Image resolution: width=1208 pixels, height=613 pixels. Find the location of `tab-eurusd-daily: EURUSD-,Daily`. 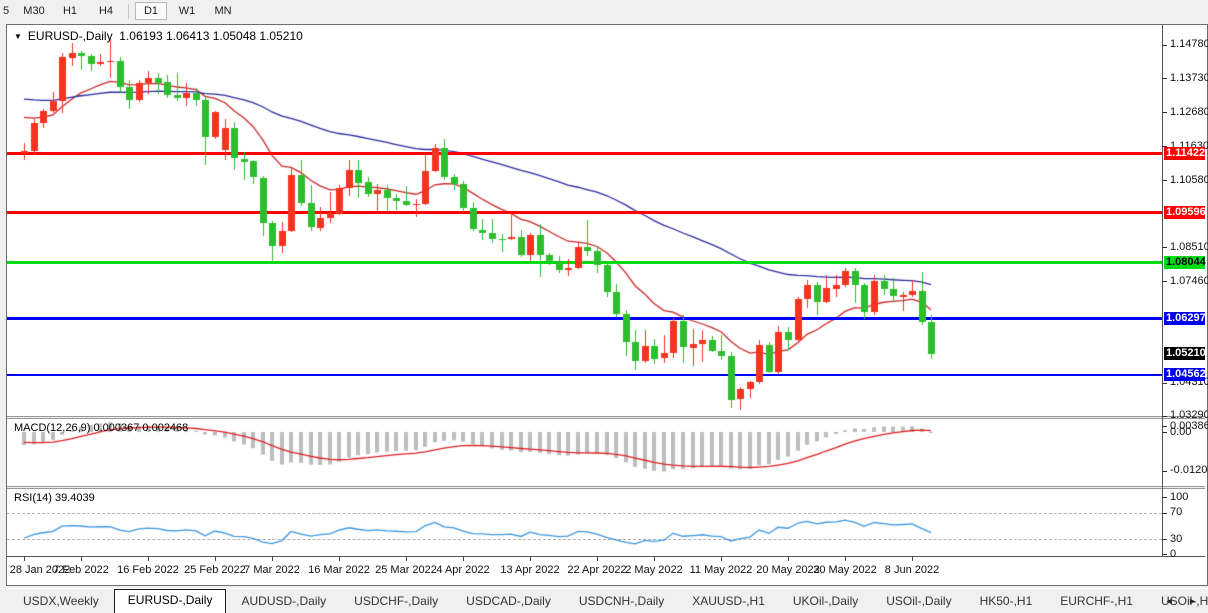

tab-eurusd-daily: EURUSD-,Daily is located at coordinates (170, 601).